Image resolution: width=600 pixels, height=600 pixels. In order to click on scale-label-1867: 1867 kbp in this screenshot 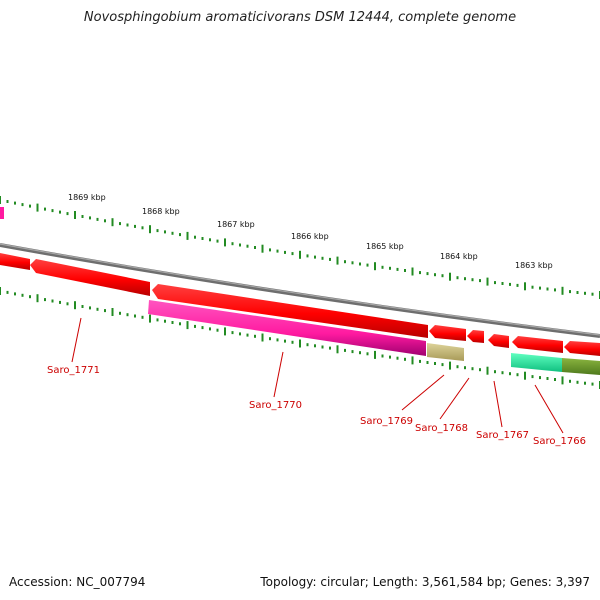, I will do `click(236, 224)`.